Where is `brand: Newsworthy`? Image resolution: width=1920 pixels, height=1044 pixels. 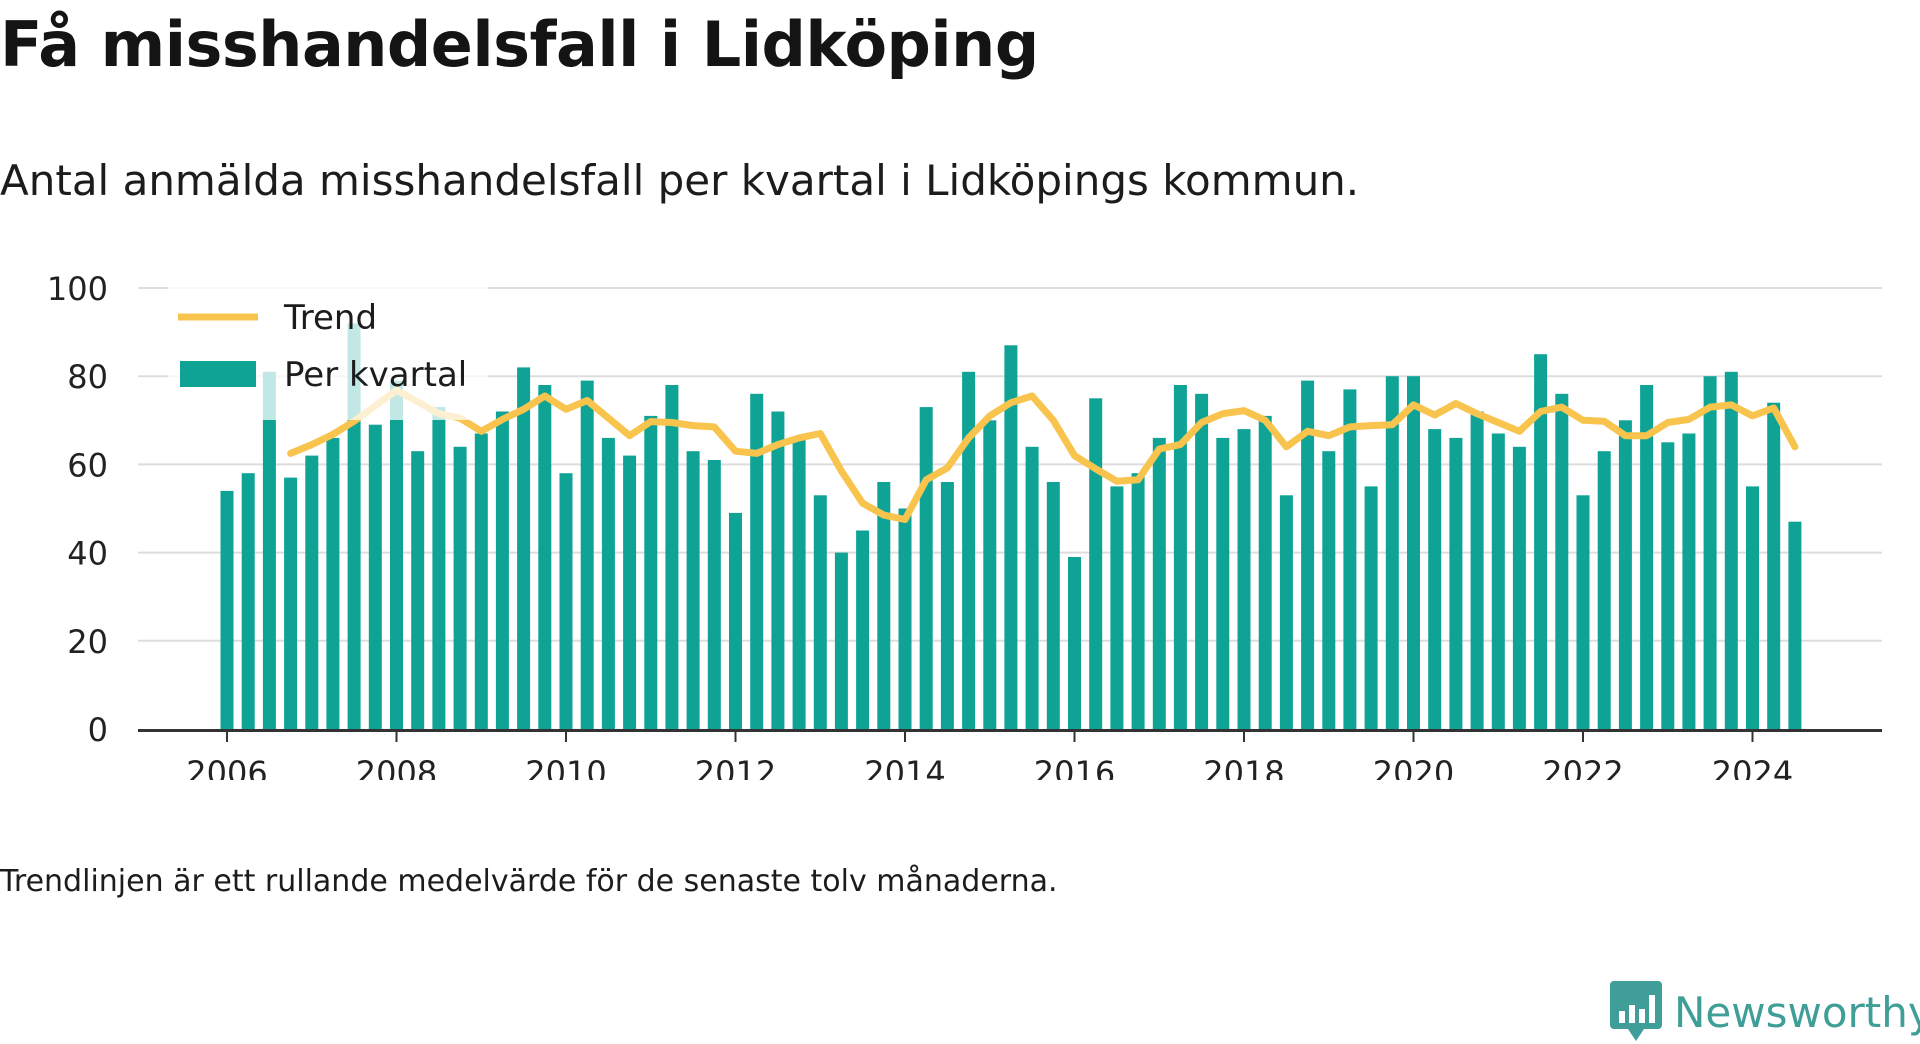 brand: Newsworthy is located at coordinates (1765, 1012).